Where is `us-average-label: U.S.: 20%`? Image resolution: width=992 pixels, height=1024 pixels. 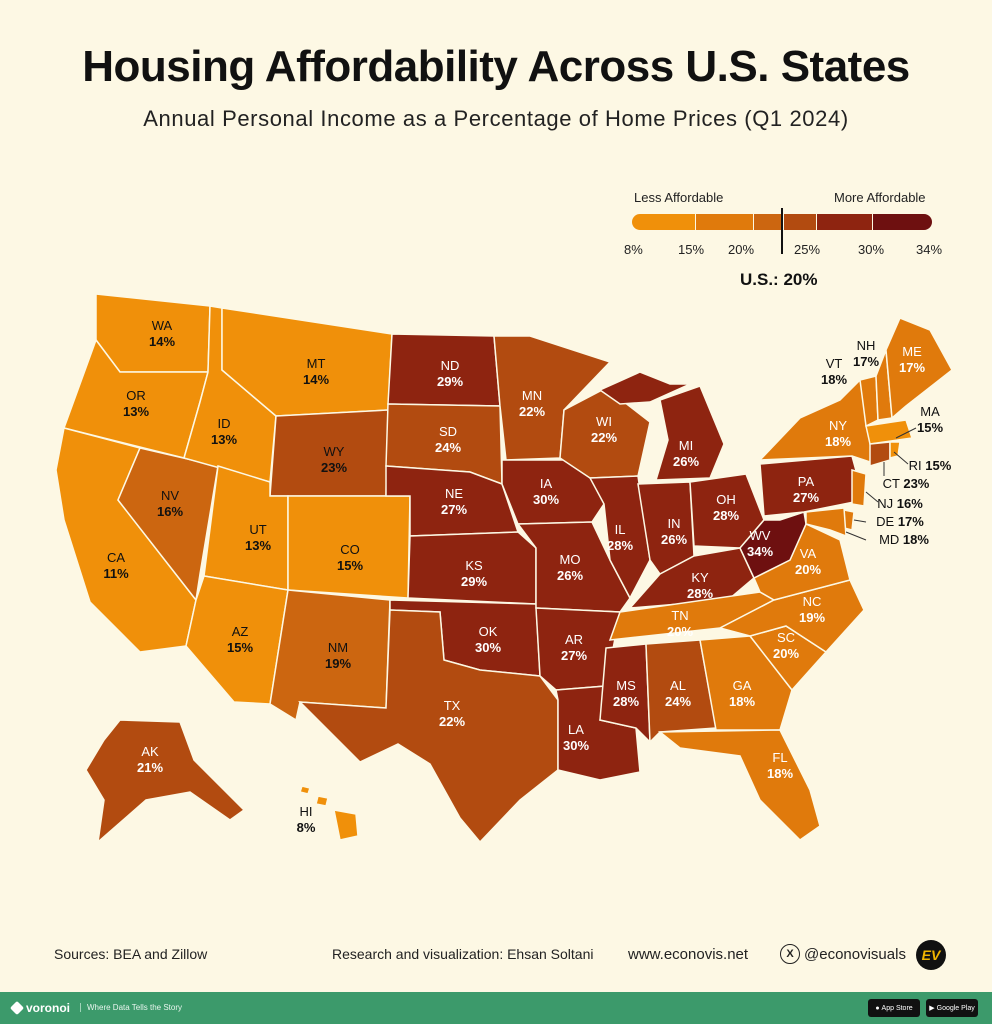
us-average-label: U.S.: 20% is located at coordinates (779, 279).